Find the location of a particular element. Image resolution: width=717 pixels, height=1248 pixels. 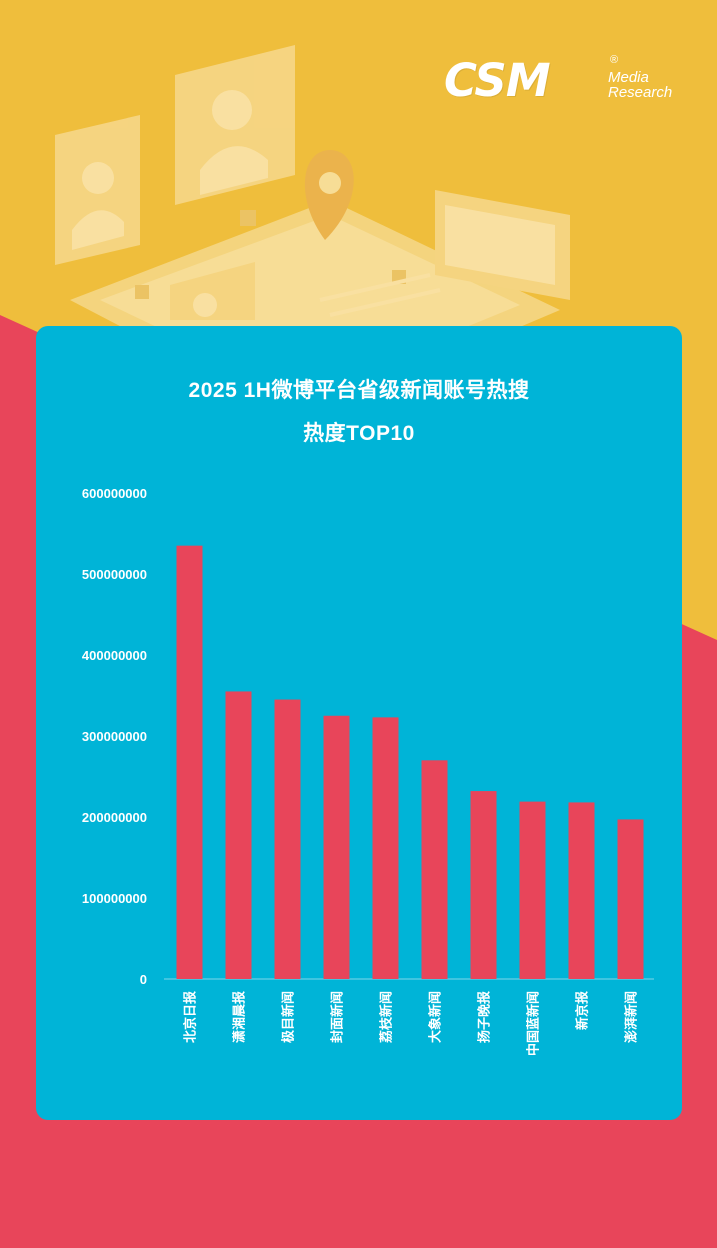

y-tick-label: 600000000 is located at coordinates (114, 493).